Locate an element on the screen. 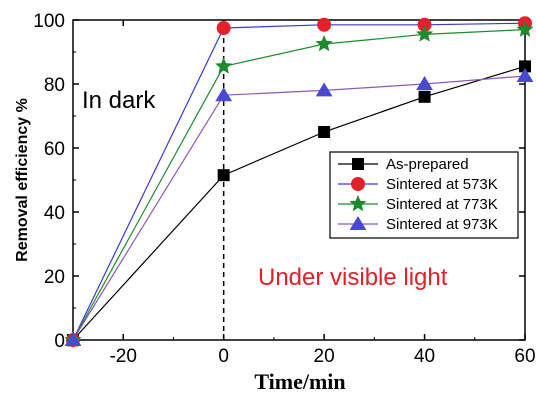 The image size is (536, 396). x-tick-label: 40 is located at coordinates (424, 356).